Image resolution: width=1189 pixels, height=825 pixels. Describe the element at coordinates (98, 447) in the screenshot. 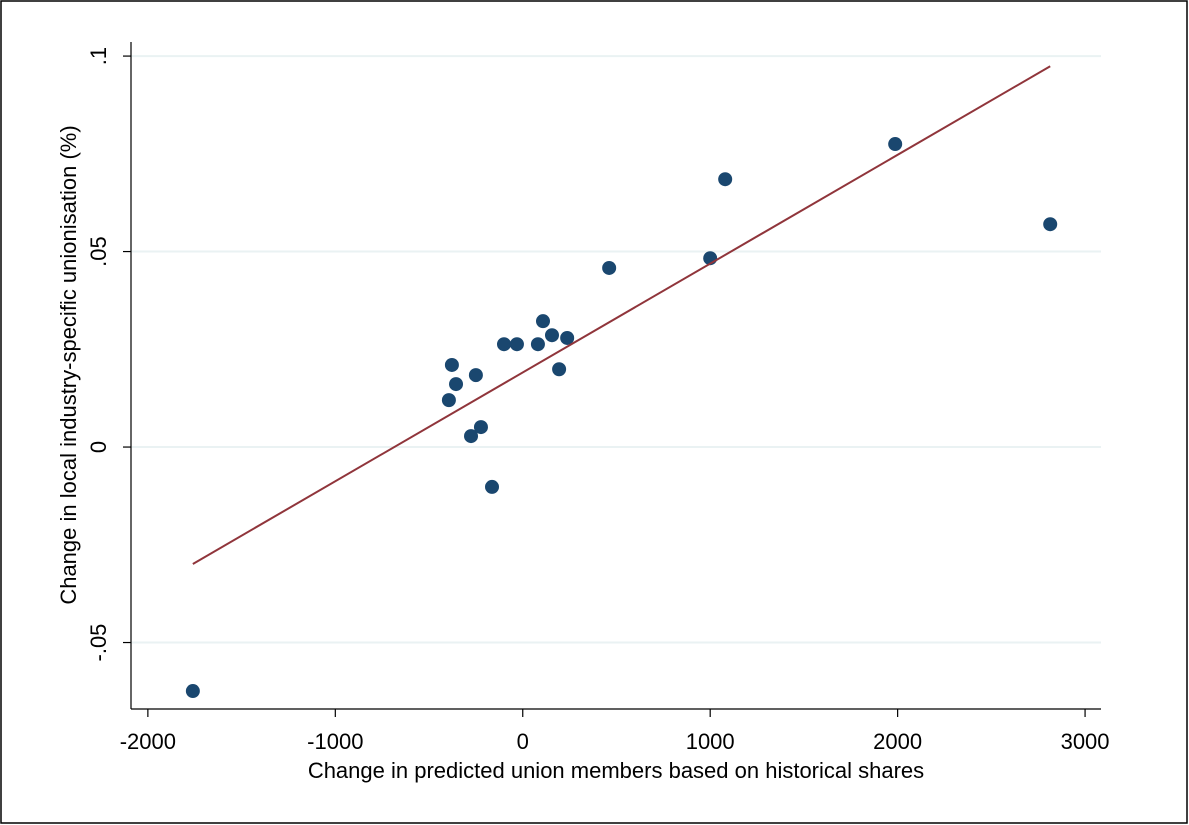

I see `y-tick-label: 0` at that location.